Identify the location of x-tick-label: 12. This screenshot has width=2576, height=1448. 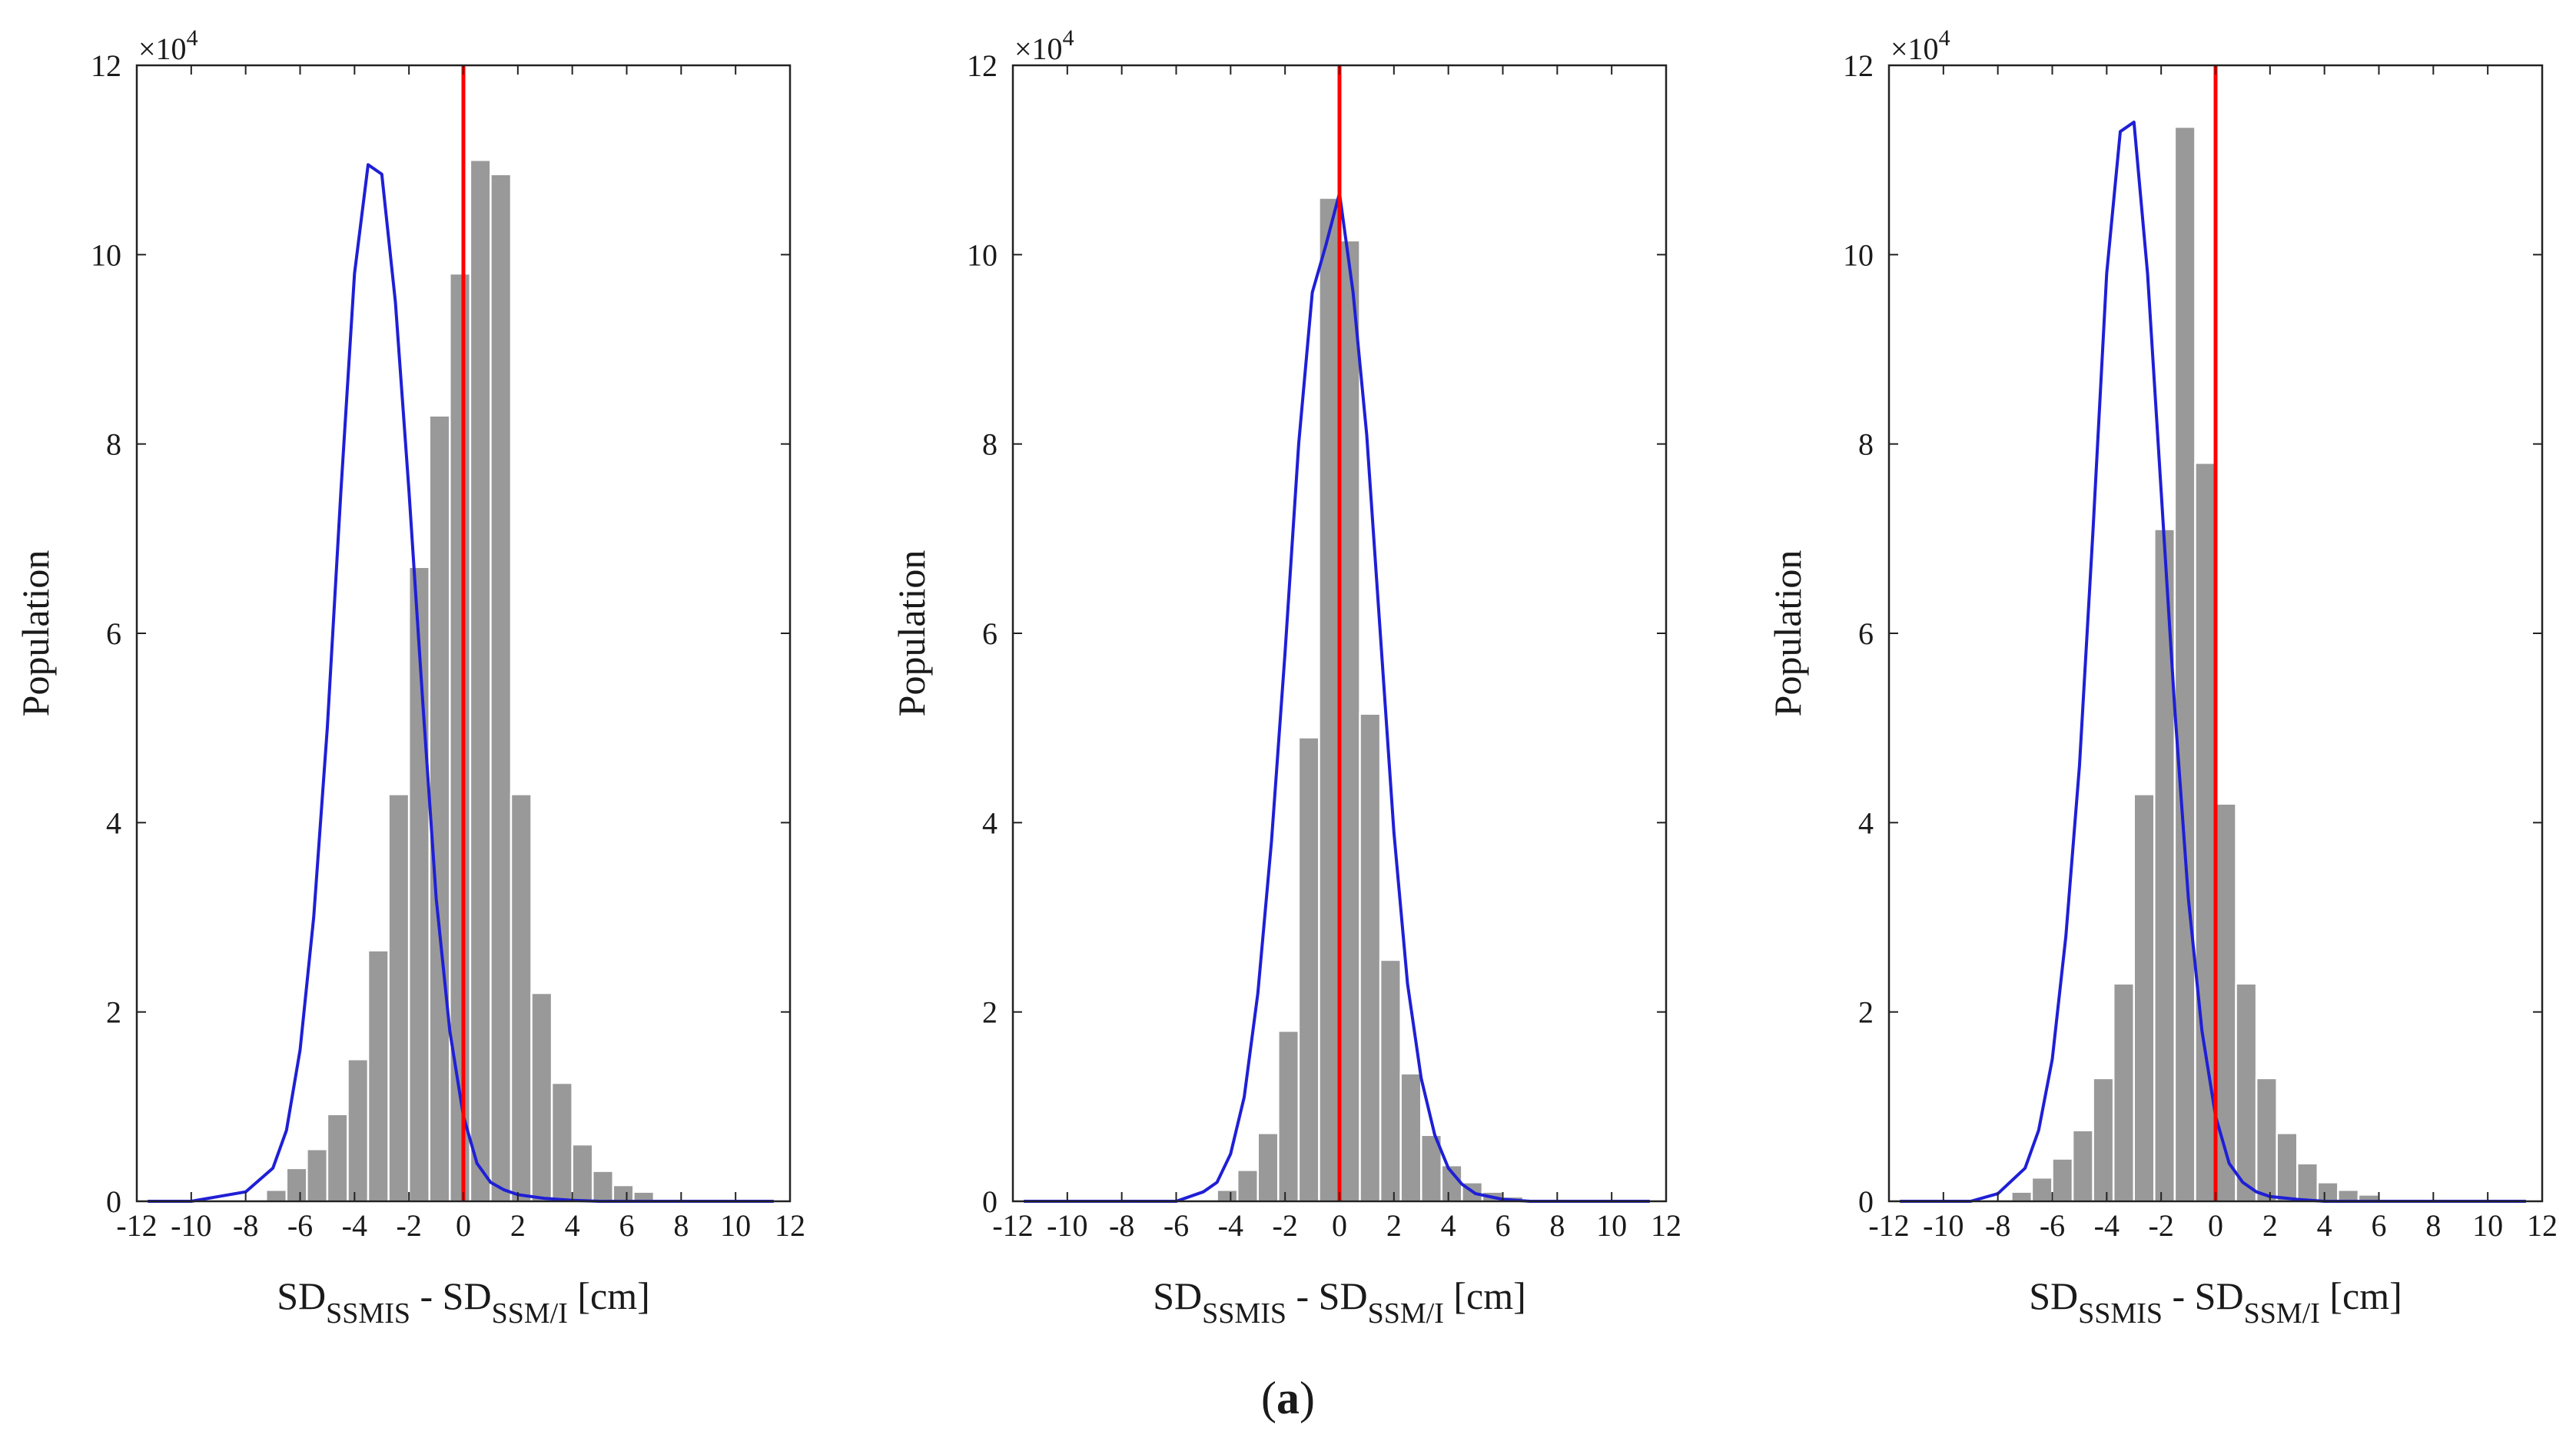
(790, 1226).